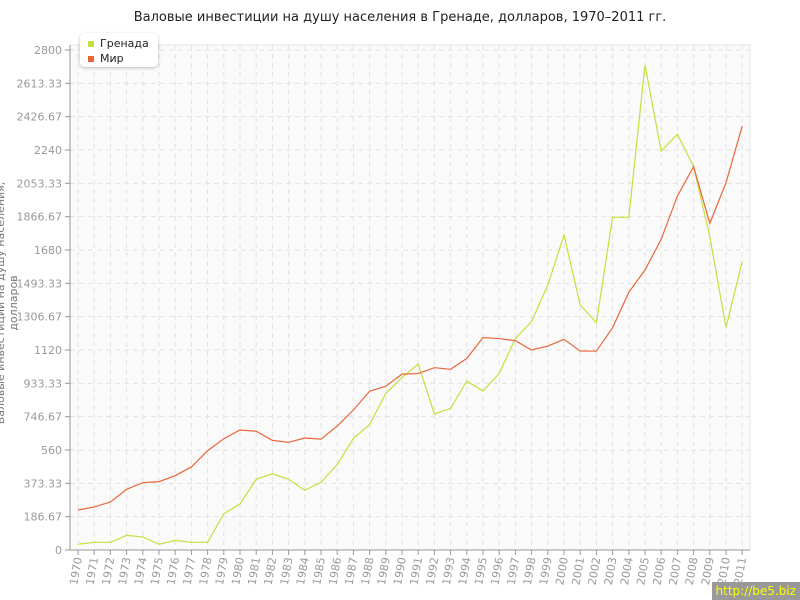 The height and width of the screenshot is (600, 800). What do you see at coordinates (254, 571) in the screenshot?
I see `x-tick-label: 1981` at bounding box center [254, 571].